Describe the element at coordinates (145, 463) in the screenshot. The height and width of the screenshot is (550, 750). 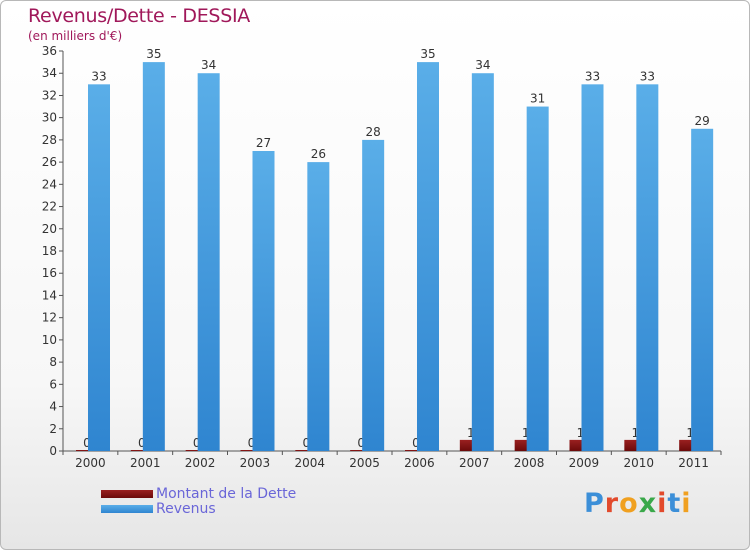
I see `x-tick-label: 2001` at that location.